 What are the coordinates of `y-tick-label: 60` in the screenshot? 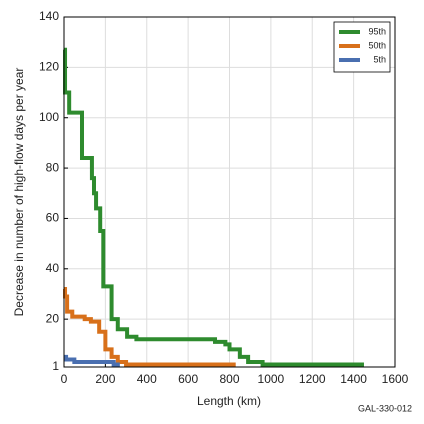 It's located at (53, 218).